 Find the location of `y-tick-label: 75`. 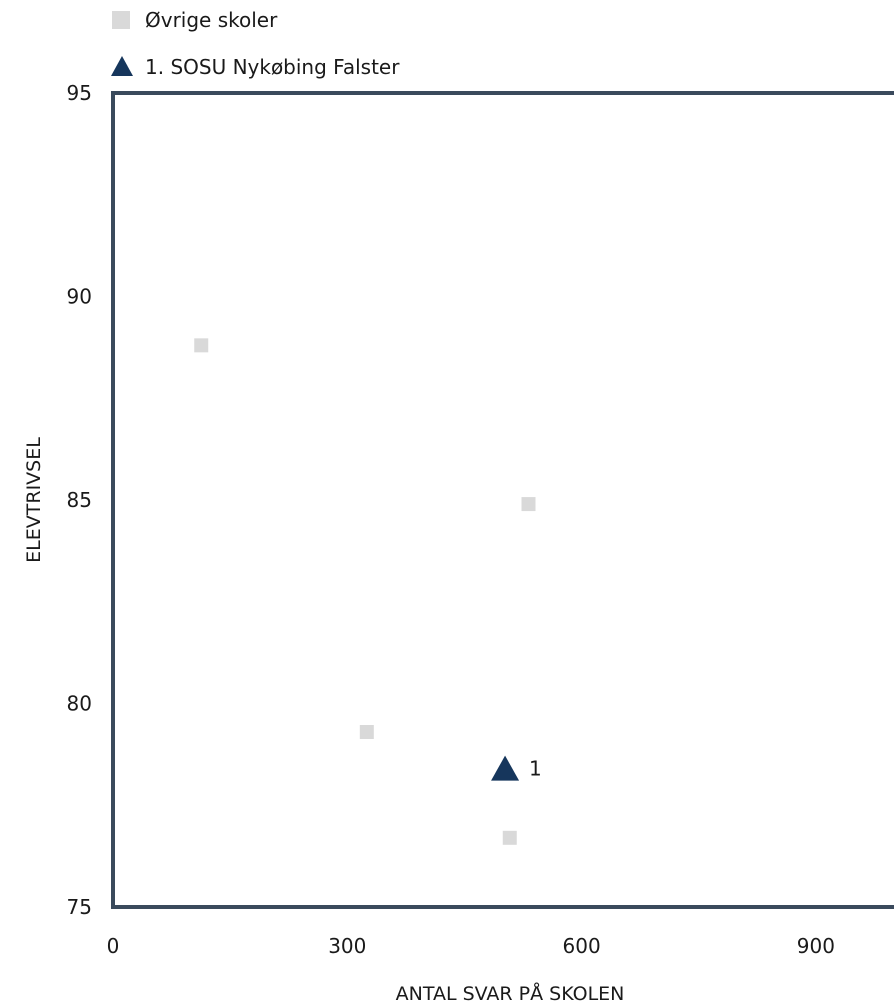

y-tick-label: 75 is located at coordinates (79, 907).